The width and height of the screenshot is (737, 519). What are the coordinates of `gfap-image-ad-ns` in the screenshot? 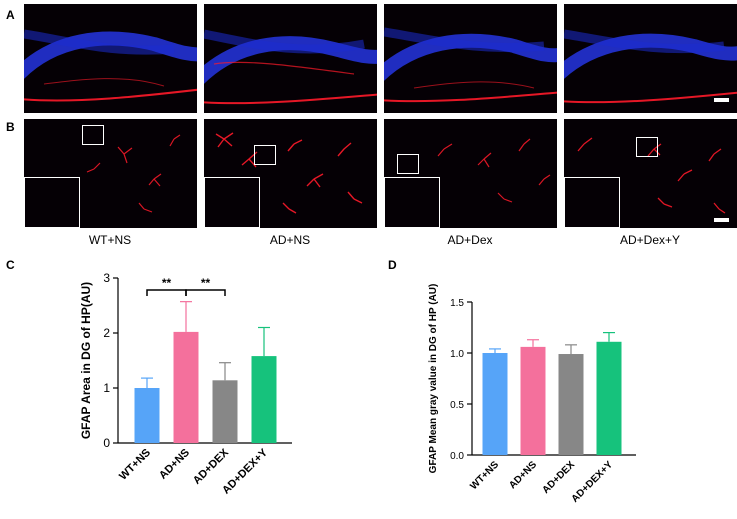 It's located at (290, 173).